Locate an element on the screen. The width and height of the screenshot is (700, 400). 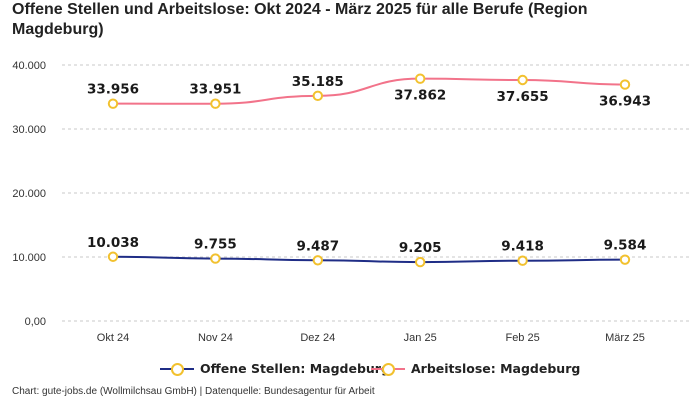
legend-label-arbeitslose: Arbeitslose: Magdeburg is located at coordinates (496, 368).